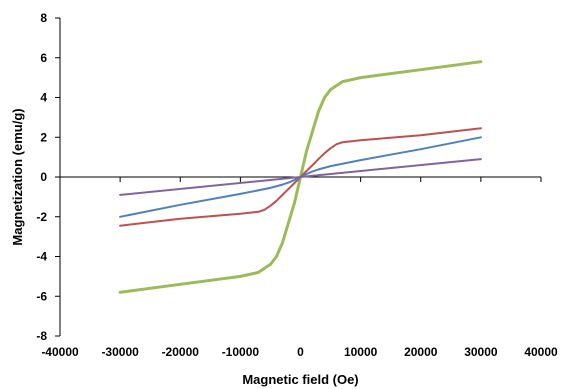  What do you see at coordinates (41, 296) in the screenshot?
I see `y-tick-label: -6` at bounding box center [41, 296].